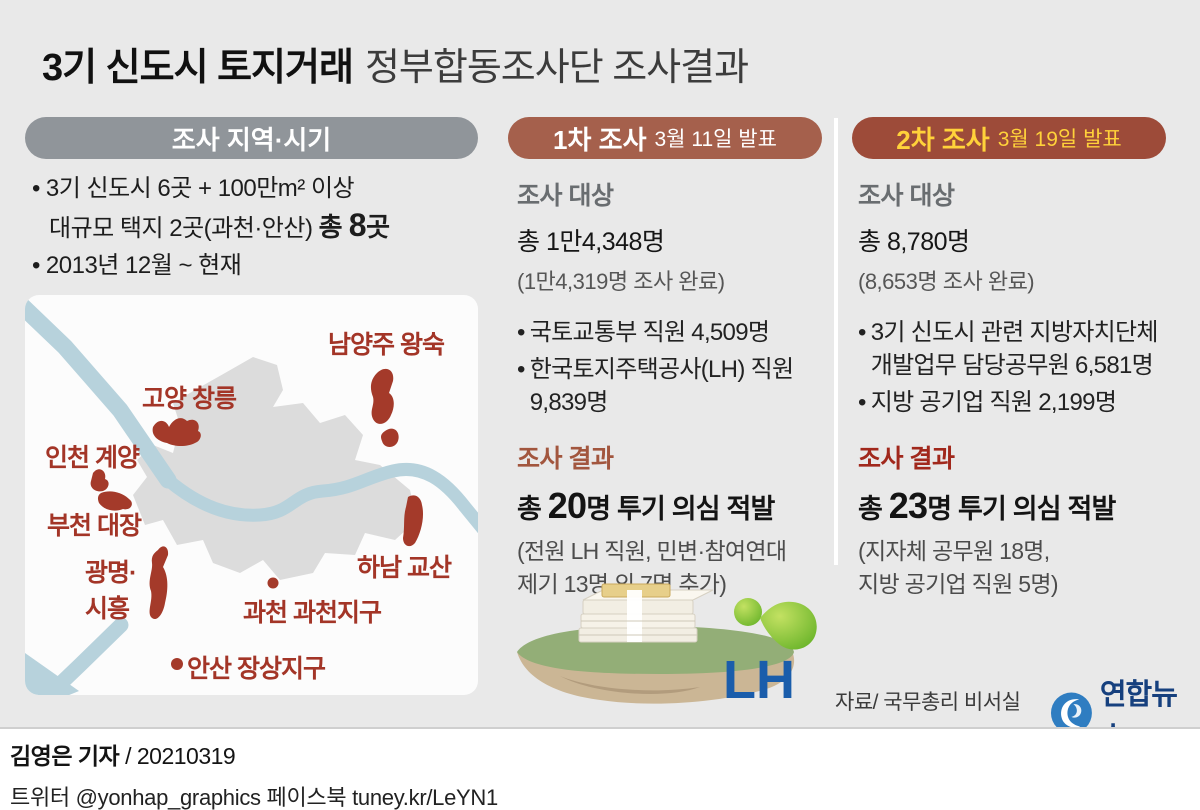  What do you see at coordinates (906, 196) in the screenshot?
I see `survey2-target-heading: 조사 대상` at bounding box center [906, 196].